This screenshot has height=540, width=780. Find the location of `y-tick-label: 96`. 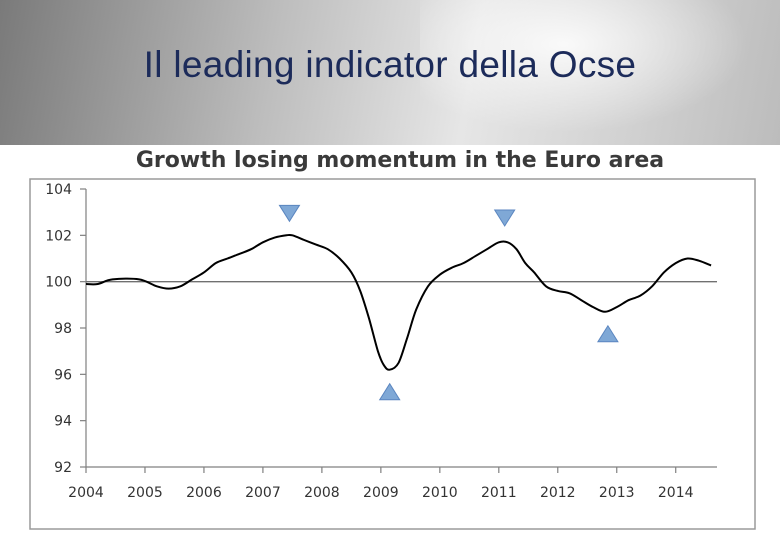

y-tick-label: 96 is located at coordinates (63, 375).